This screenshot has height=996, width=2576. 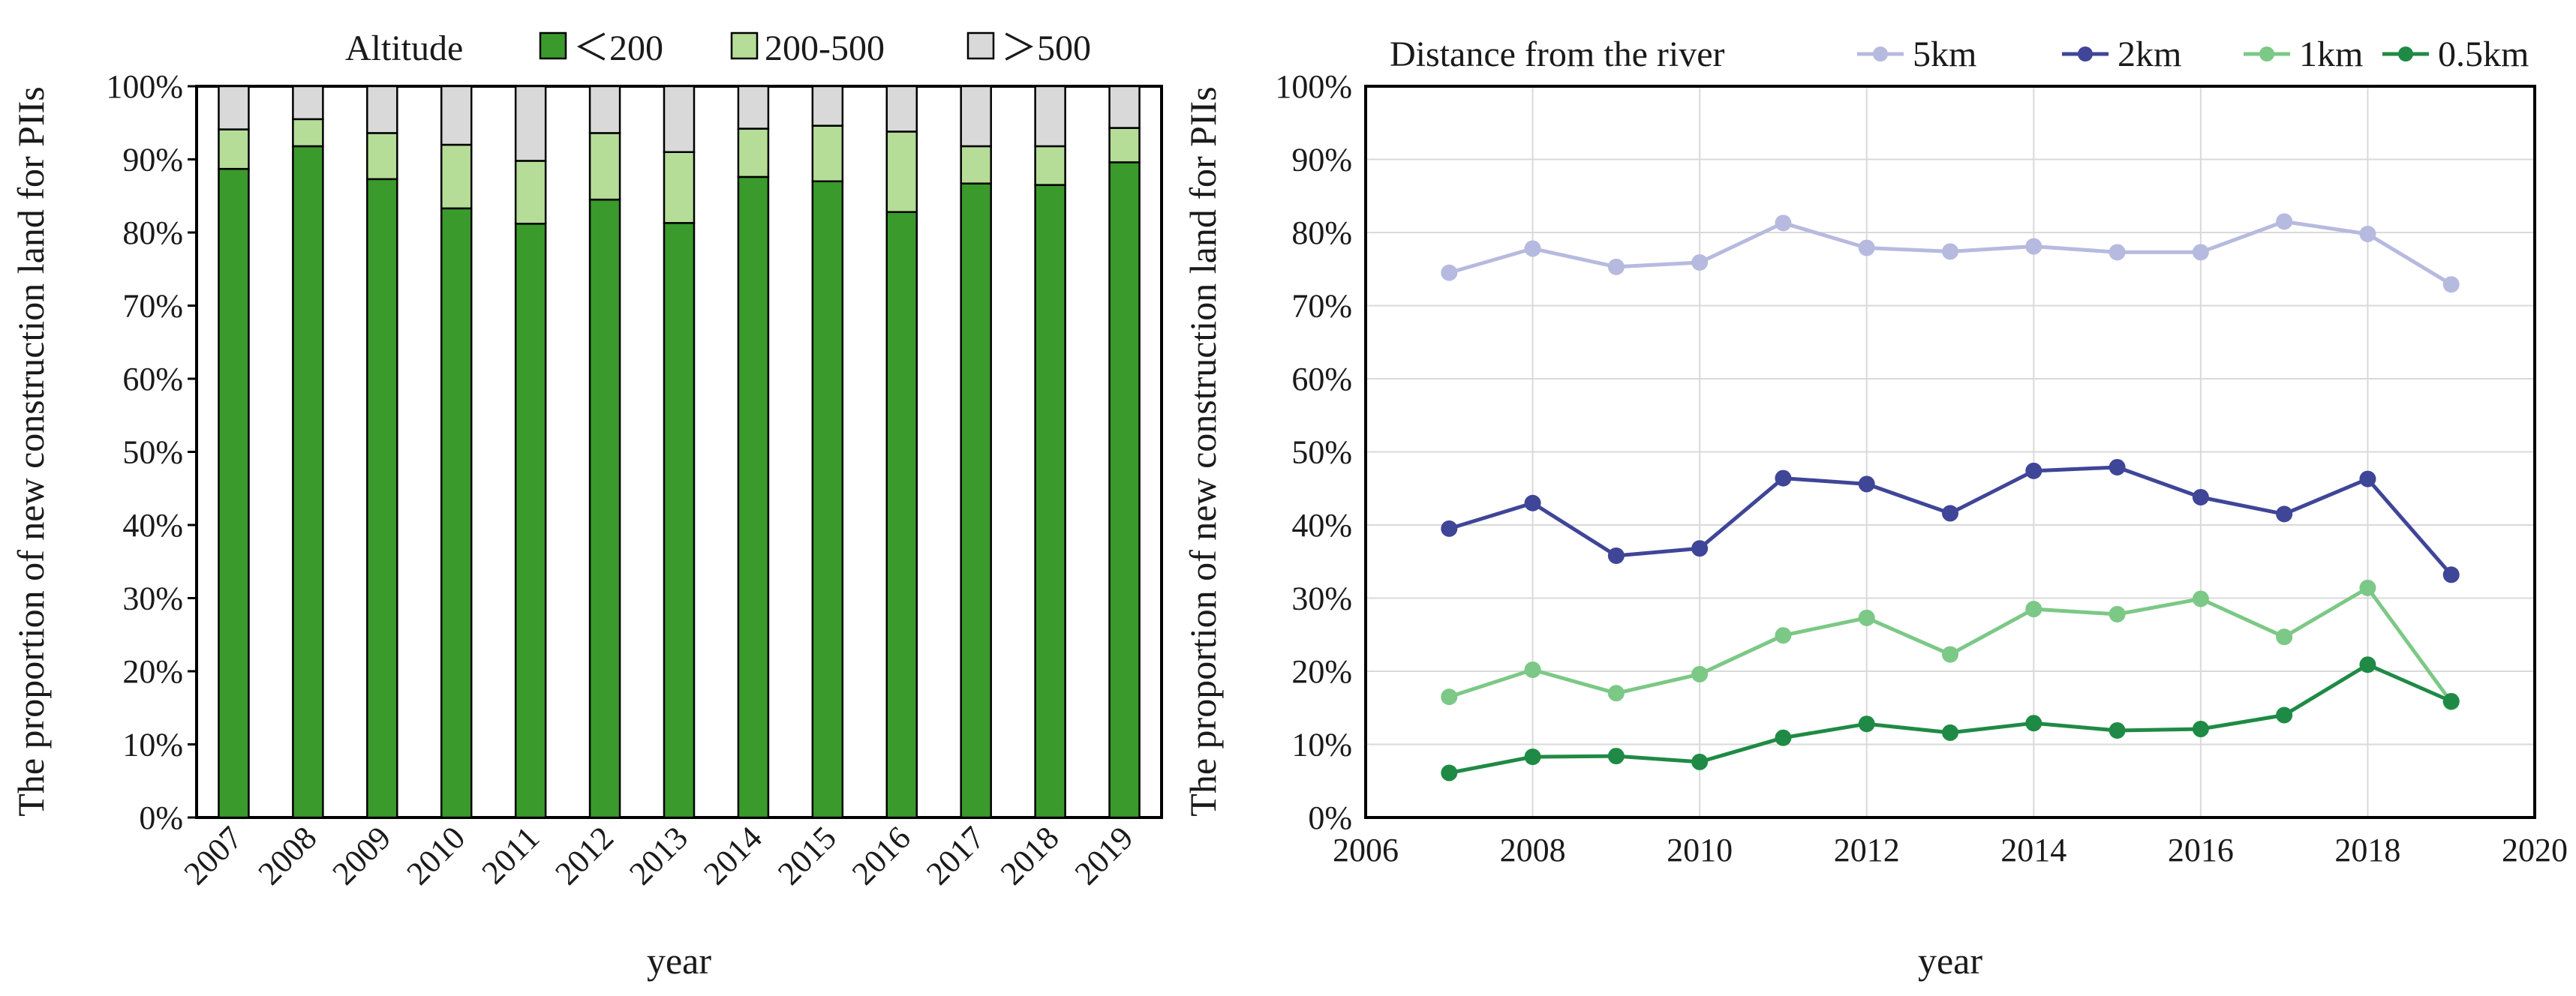 What do you see at coordinates (152, 598) in the screenshot?
I see `bar-y-tick-label: 30%` at bounding box center [152, 598].